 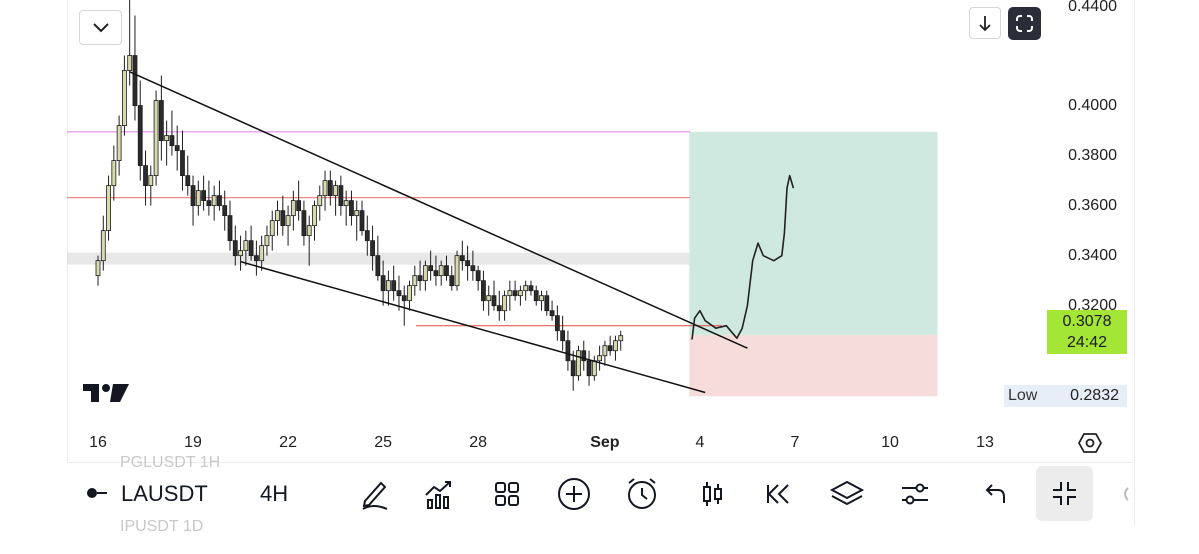 I want to click on low-label: Low, so click(x=1023, y=395).